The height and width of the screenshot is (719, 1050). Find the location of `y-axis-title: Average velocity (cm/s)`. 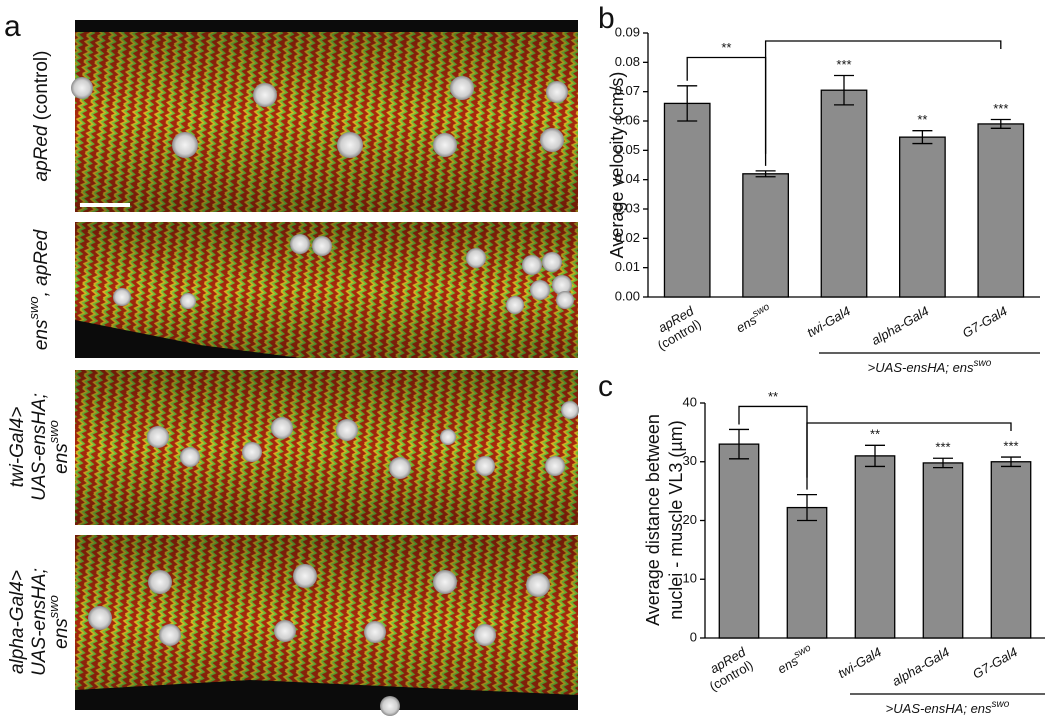

y-axis-title: Average velocity (cm/s) is located at coordinates (617, 165).